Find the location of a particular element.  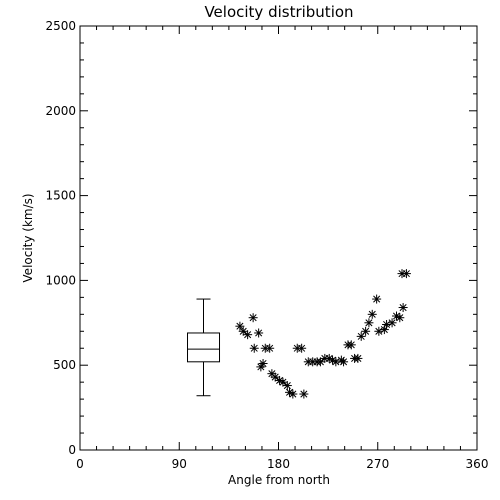

y-tick-label: 2000 is located at coordinates (60, 111).